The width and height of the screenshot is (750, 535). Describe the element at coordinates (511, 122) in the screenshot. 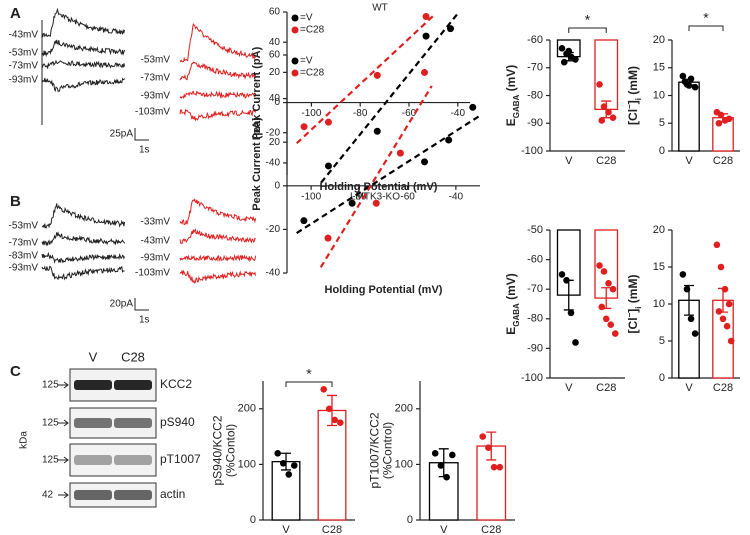

I see `label-part: E` at that location.